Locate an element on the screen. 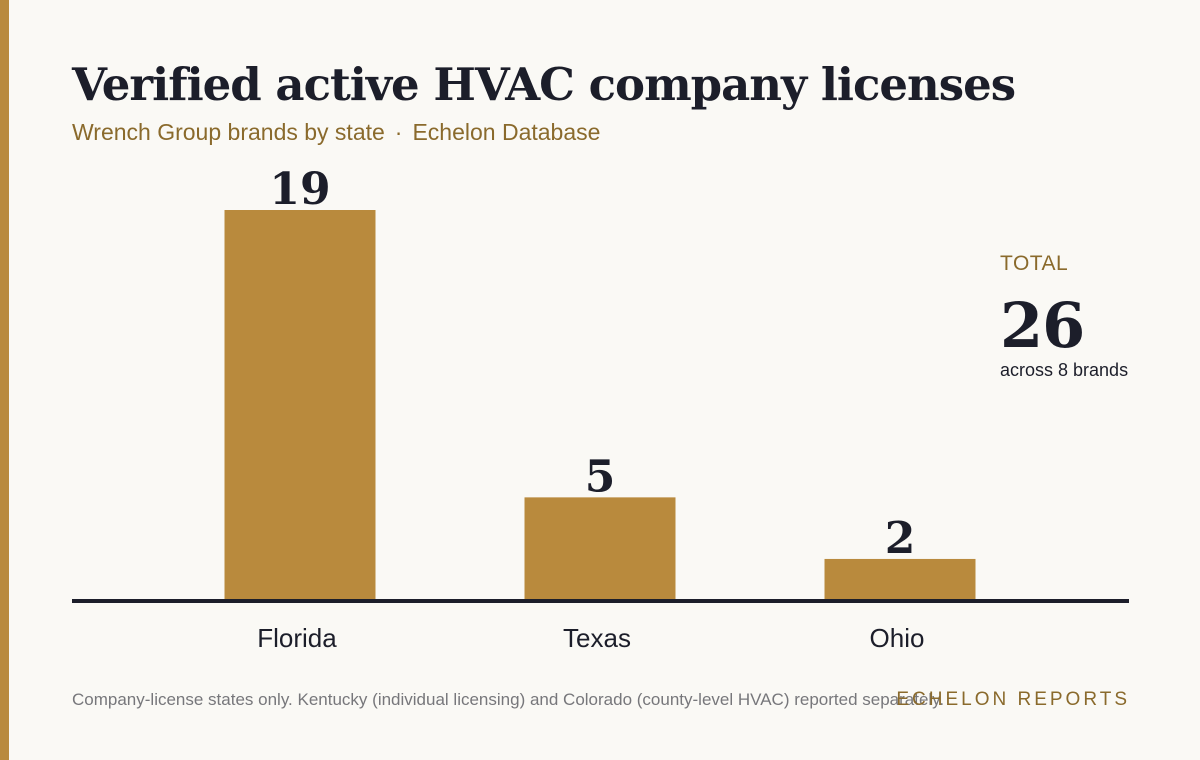  brand-mark: ECHELON REPORTS is located at coordinates (1013, 699).